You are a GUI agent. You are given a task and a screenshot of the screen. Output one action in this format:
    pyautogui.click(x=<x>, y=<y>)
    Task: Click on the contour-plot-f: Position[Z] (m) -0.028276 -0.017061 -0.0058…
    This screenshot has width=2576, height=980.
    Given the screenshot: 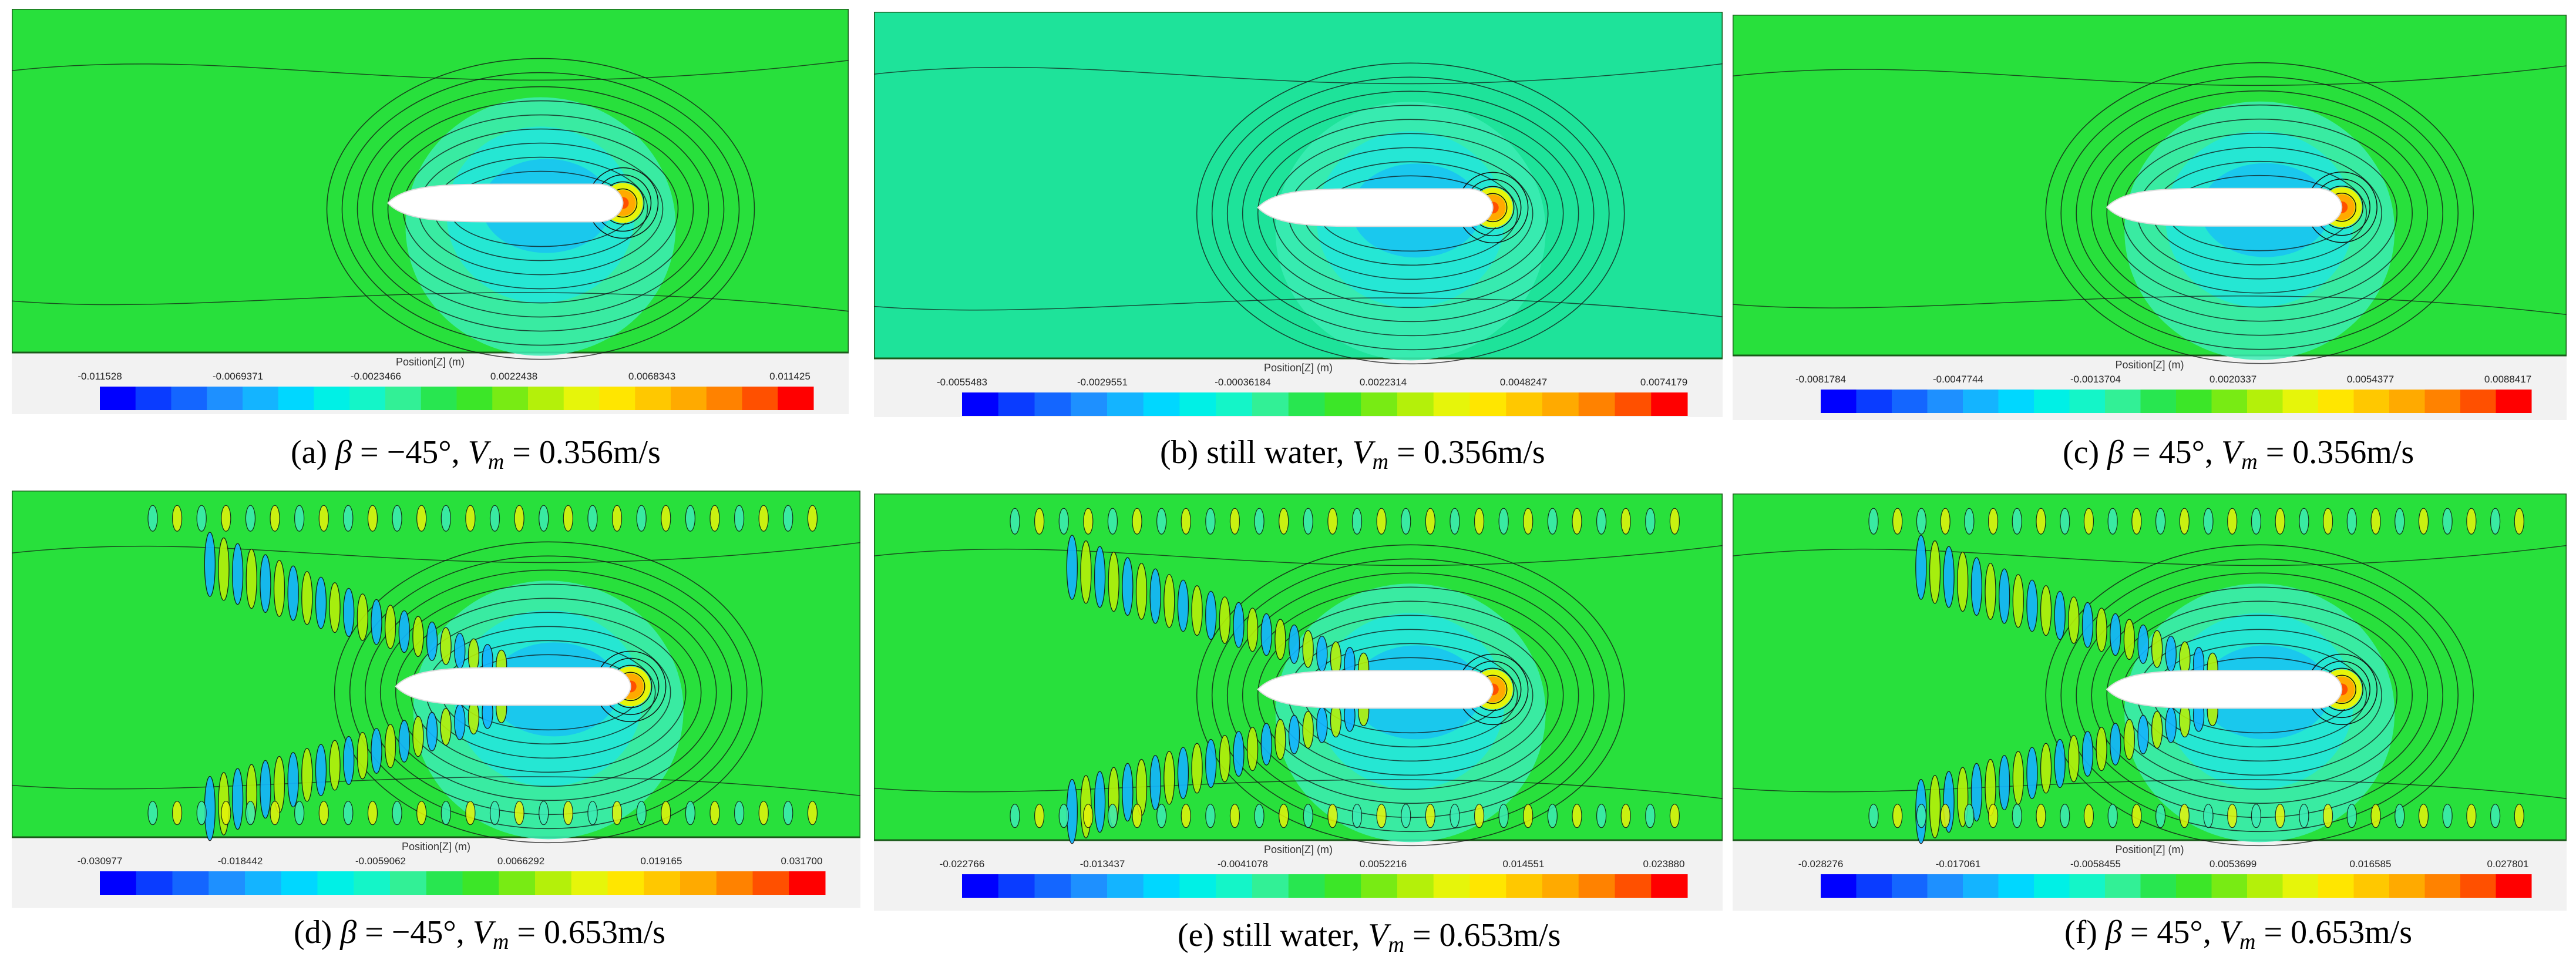 What is the action you would take?
    pyautogui.click(x=2150, y=702)
    